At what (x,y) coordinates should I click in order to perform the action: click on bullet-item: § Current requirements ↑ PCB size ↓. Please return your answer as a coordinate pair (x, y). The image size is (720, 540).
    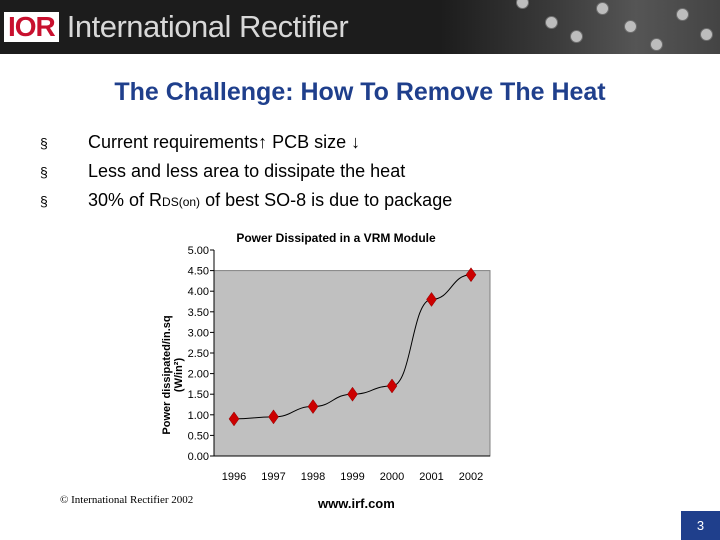
    Looking at the image, I should click on (246, 146).